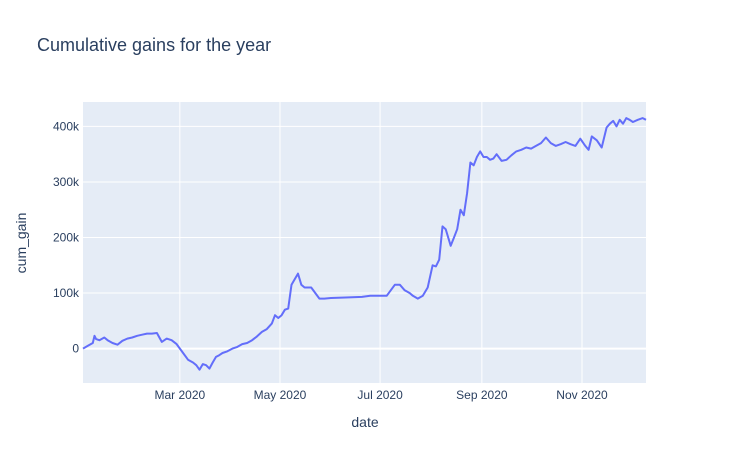 The image size is (731, 470). What do you see at coordinates (582, 395) in the screenshot?
I see `x-tick-label: Nov 2020` at bounding box center [582, 395].